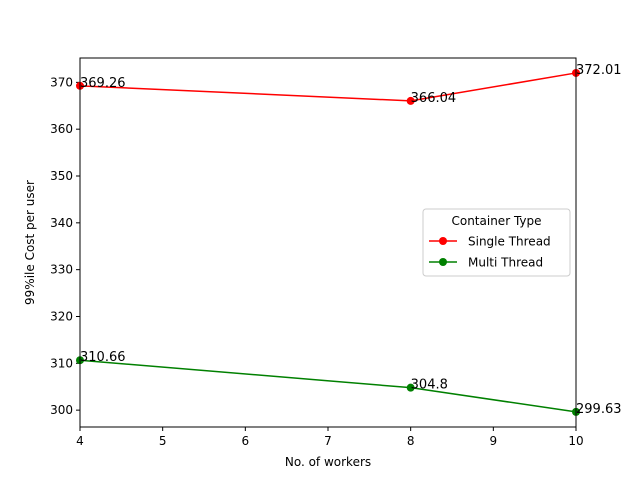 This screenshot has height=480, width=640. Describe the element at coordinates (246, 441) in the screenshot. I see `x-tick-label: 6` at that location.